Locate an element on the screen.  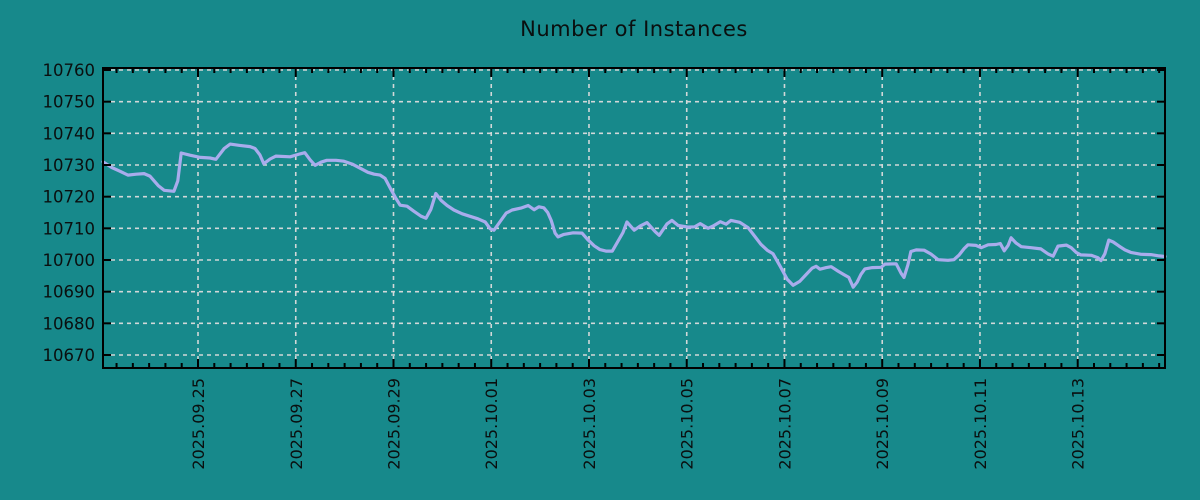
x-tick-label: 2025.10.05 is located at coordinates (687, 424).